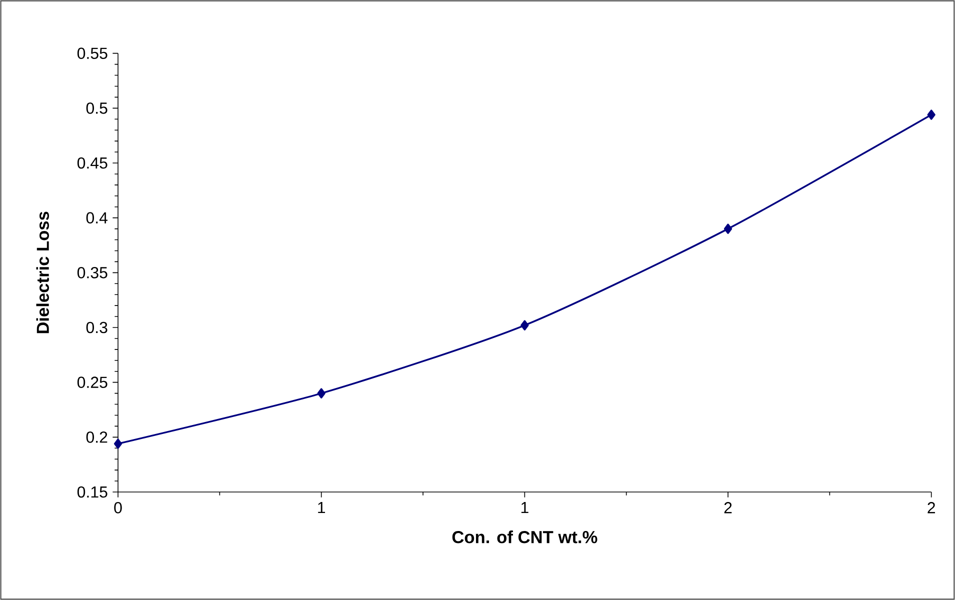  I want to click on y-tick-label: 0.45, so click(92, 163).